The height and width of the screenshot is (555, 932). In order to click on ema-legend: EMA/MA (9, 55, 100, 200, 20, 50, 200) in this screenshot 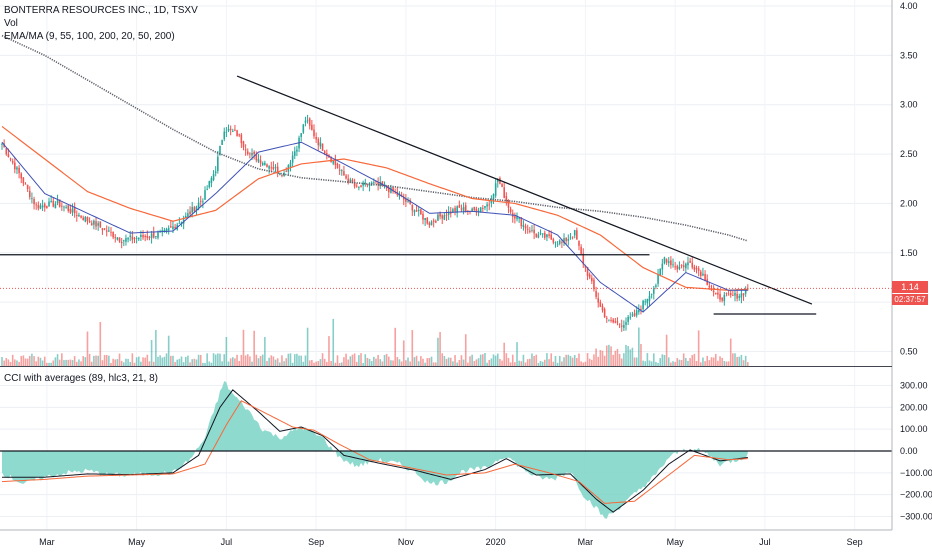, I will do `click(89, 36)`.